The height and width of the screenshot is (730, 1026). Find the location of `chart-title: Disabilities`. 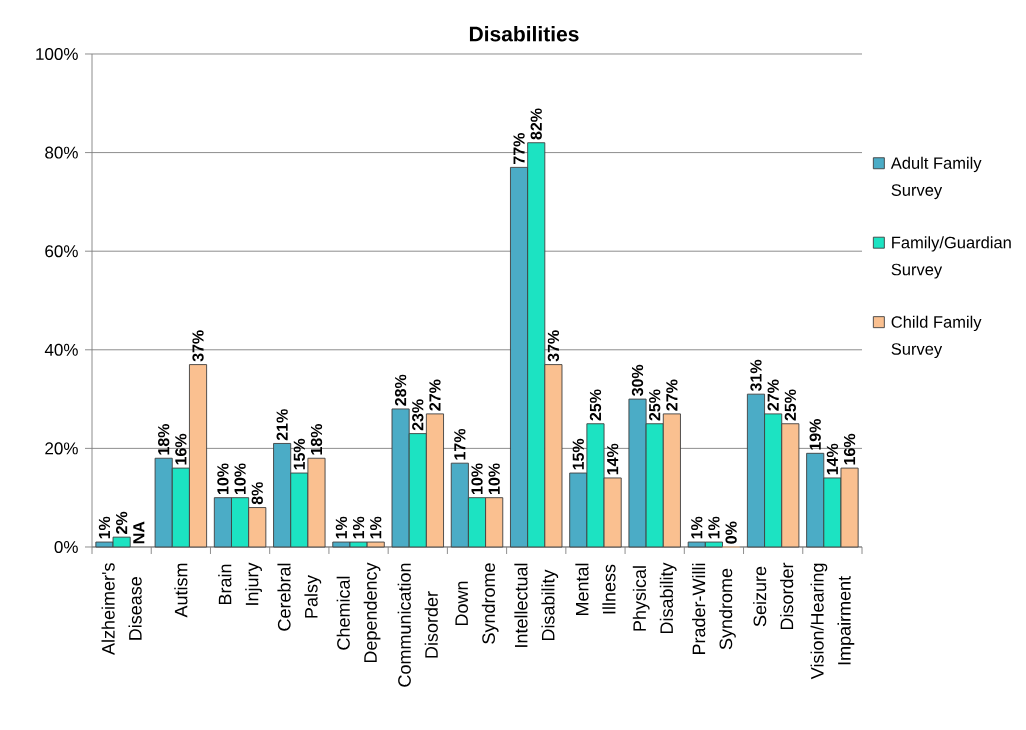

chart-title: Disabilities is located at coordinates (524, 34).